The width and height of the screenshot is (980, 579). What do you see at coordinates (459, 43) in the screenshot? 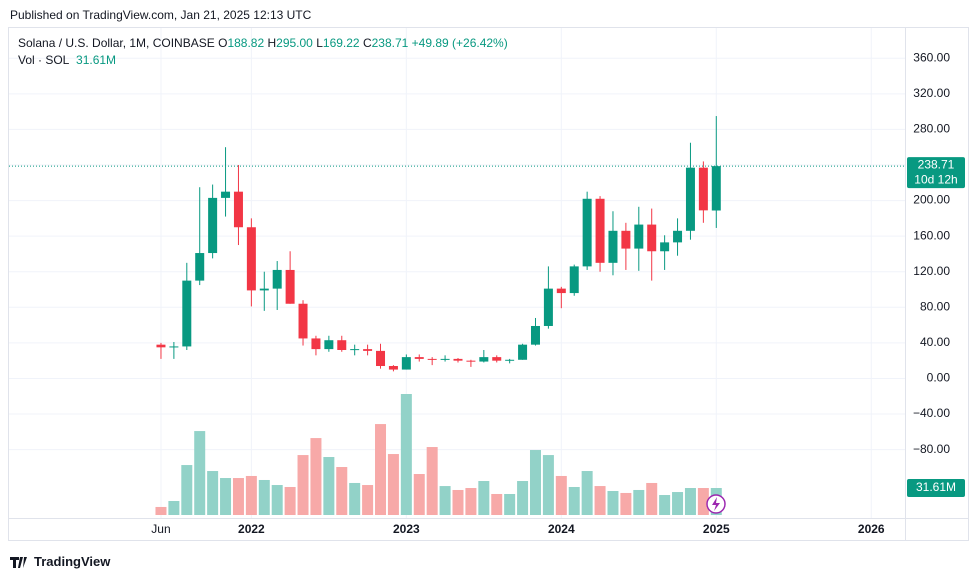
I see `change: +49.89 (+26.42%)` at bounding box center [459, 43].